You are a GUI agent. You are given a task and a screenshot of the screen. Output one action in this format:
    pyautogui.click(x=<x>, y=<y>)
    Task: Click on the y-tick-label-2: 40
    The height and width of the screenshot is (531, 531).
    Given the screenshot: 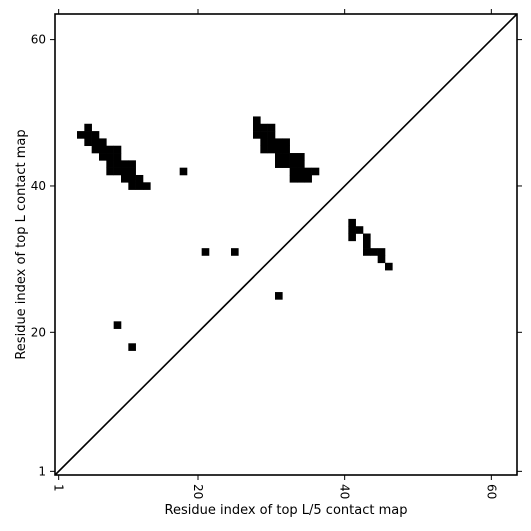 What is the action you would take?
    pyautogui.click(x=38, y=186)
    